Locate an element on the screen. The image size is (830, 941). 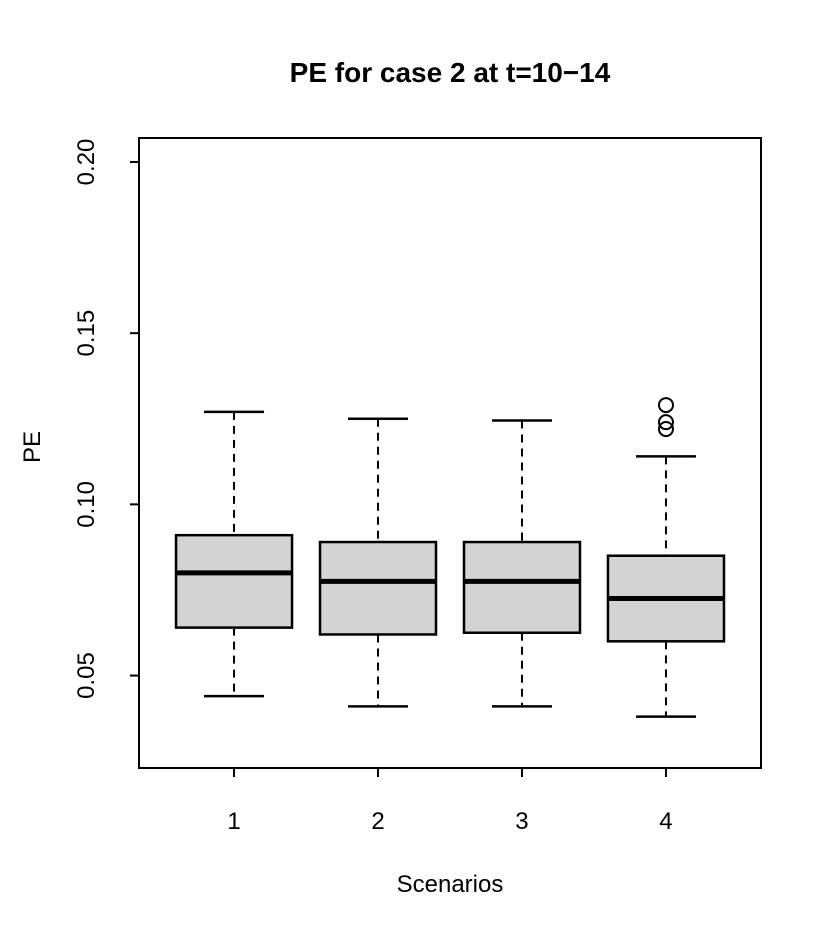
x-axis-title: Scenarios is located at coordinates (450, 884).